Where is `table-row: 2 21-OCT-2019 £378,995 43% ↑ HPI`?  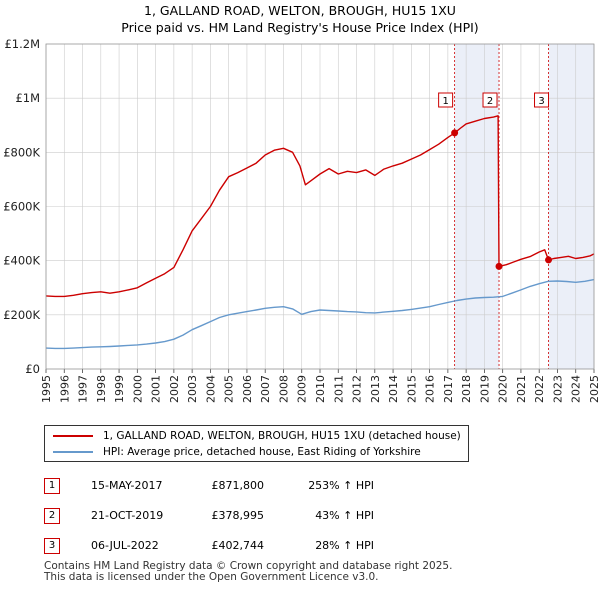 table-row: 2 21-OCT-2019 £378,995 43% ↑ HPI is located at coordinates (254, 517).